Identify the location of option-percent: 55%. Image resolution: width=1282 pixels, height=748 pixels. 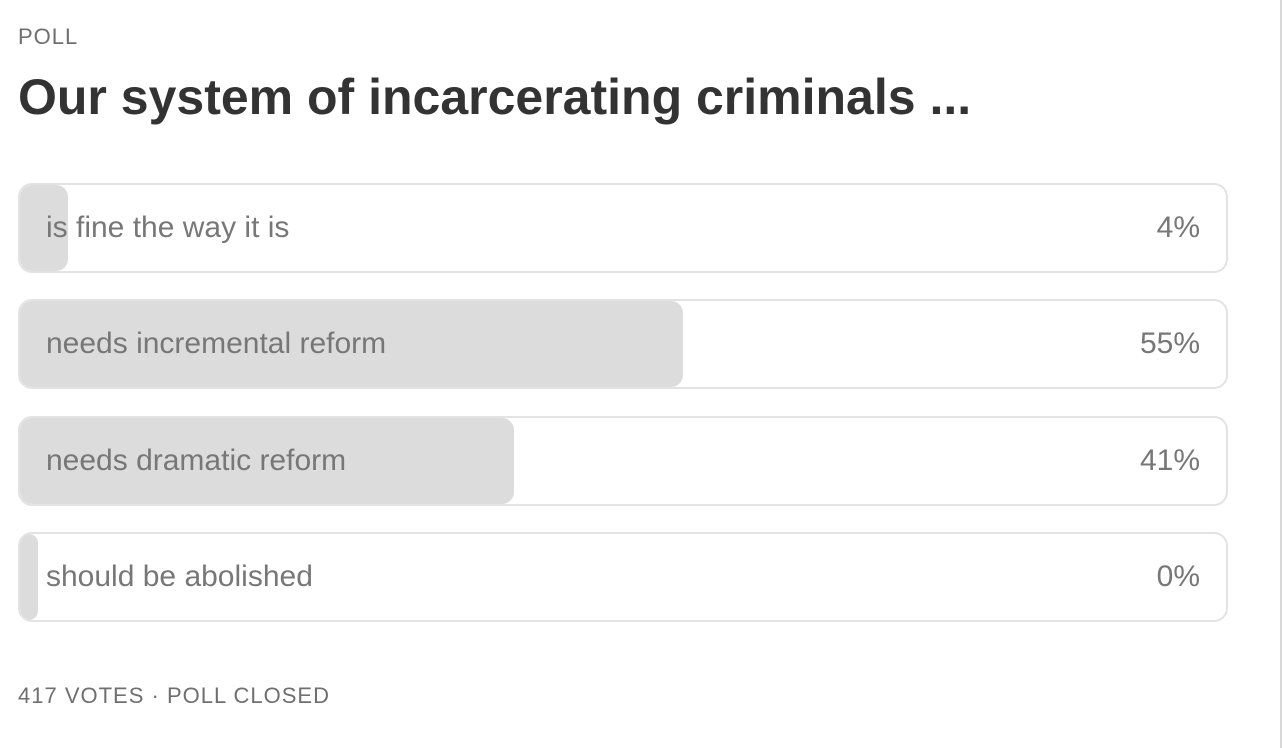
(1169, 344).